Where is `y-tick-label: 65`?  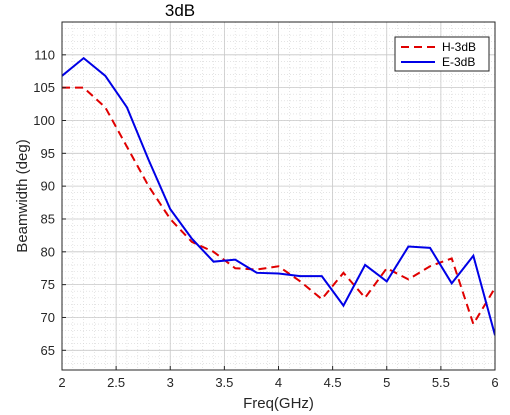 y-tick-label: 65 is located at coordinates (48, 350).